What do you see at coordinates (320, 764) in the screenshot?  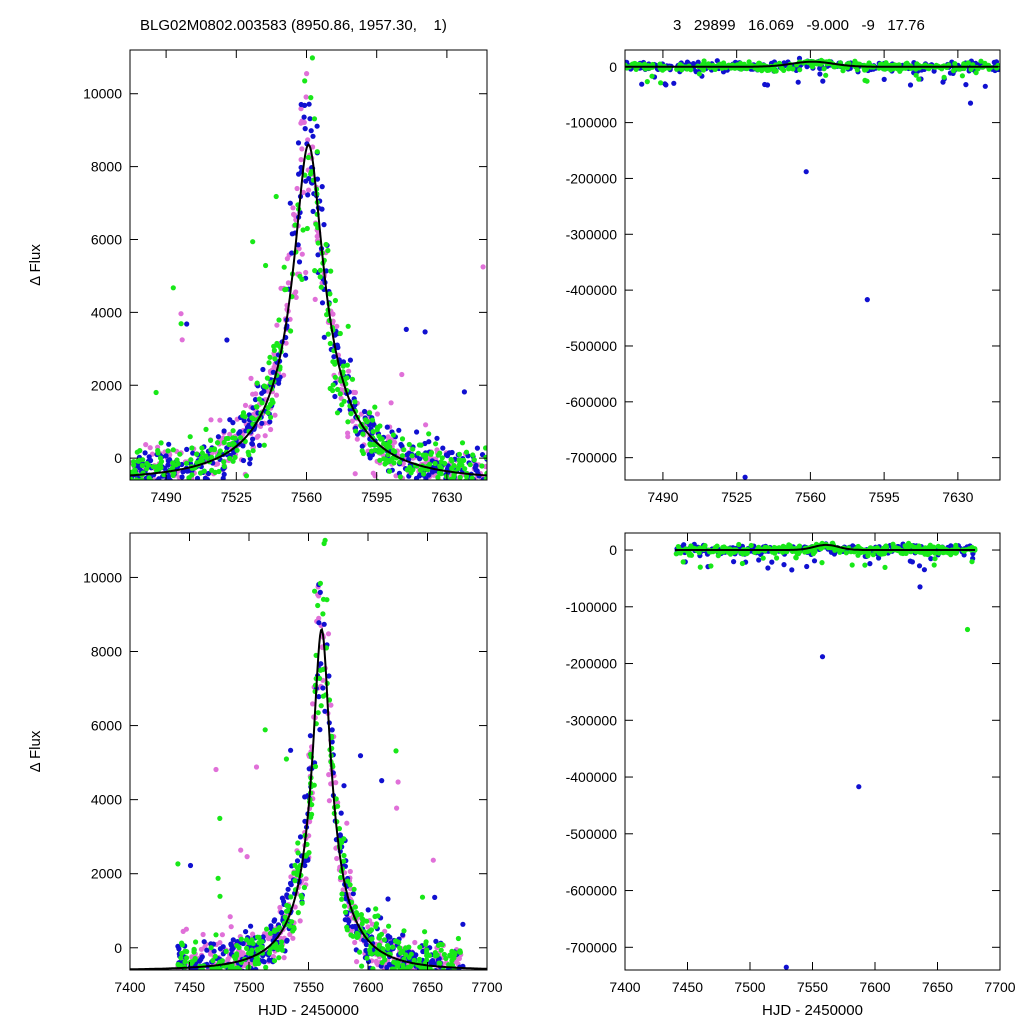 I see `data-points` at bounding box center [320, 764].